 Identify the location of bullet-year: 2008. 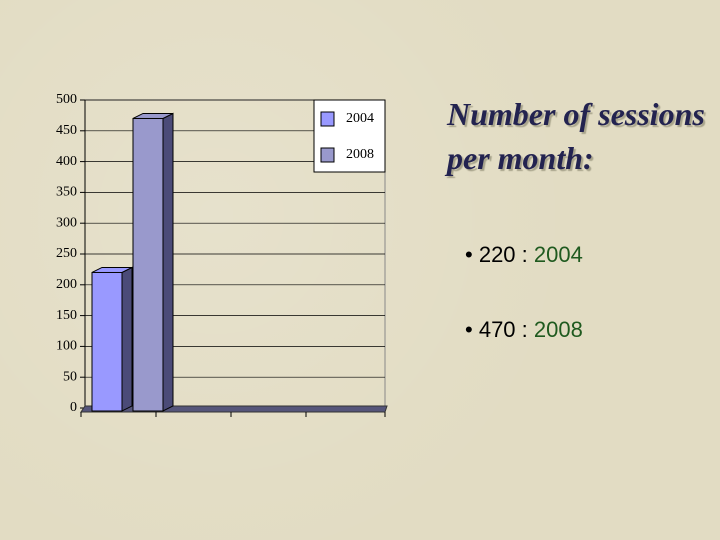
(558, 329).